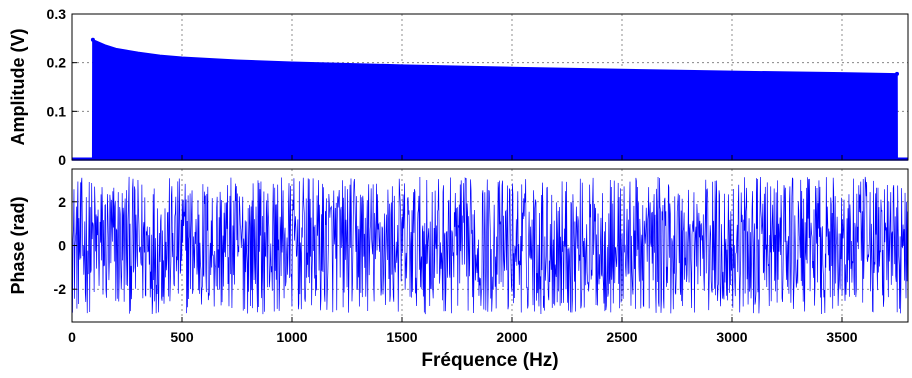 This screenshot has width=912, height=378. I want to click on phase-x-tick-label: 1000, so click(291, 337).